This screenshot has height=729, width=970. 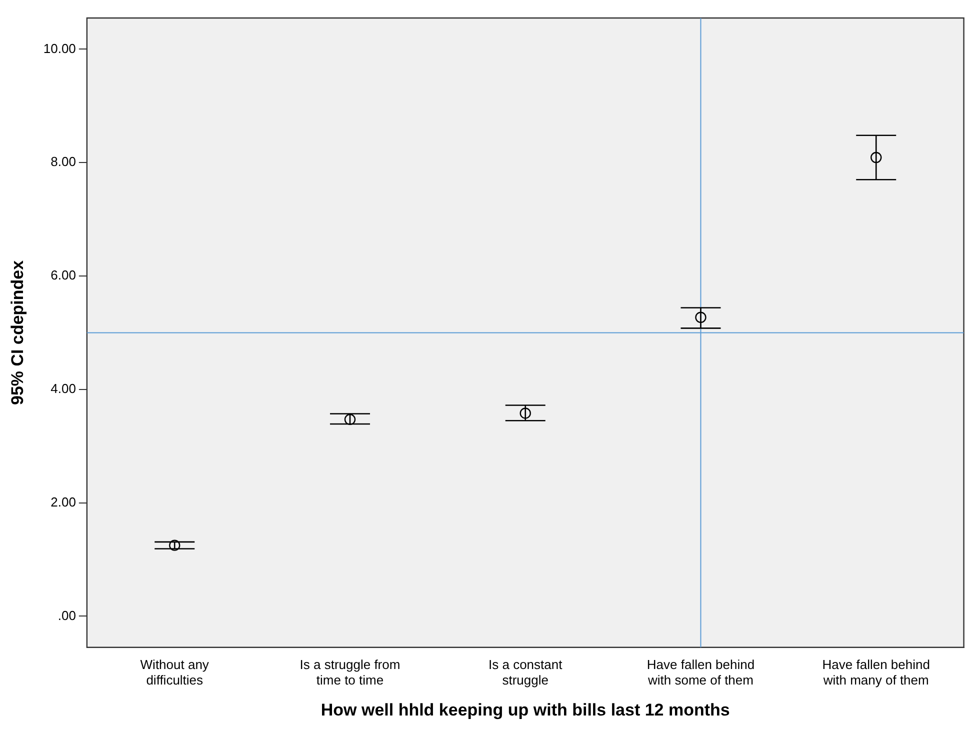 I want to click on y-tick-label: 8.00, so click(x=63, y=162).